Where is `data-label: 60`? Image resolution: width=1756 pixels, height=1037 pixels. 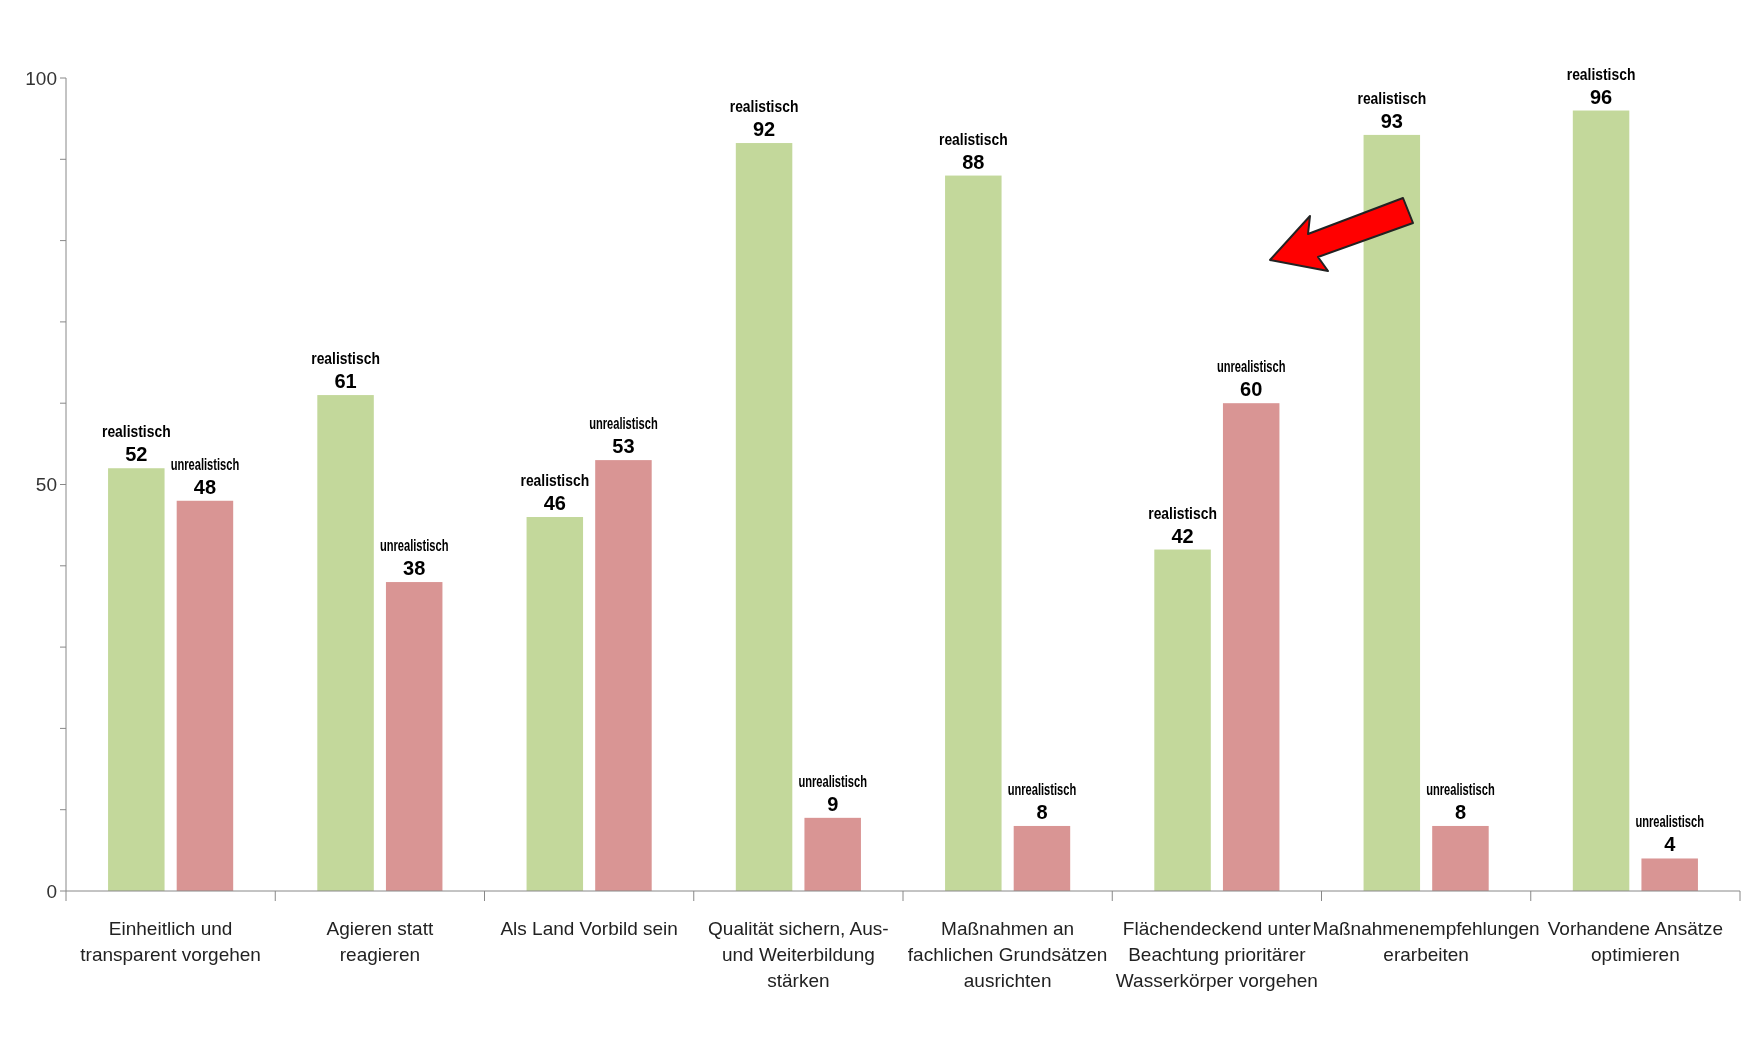
data-label: 60 is located at coordinates (1251, 389).